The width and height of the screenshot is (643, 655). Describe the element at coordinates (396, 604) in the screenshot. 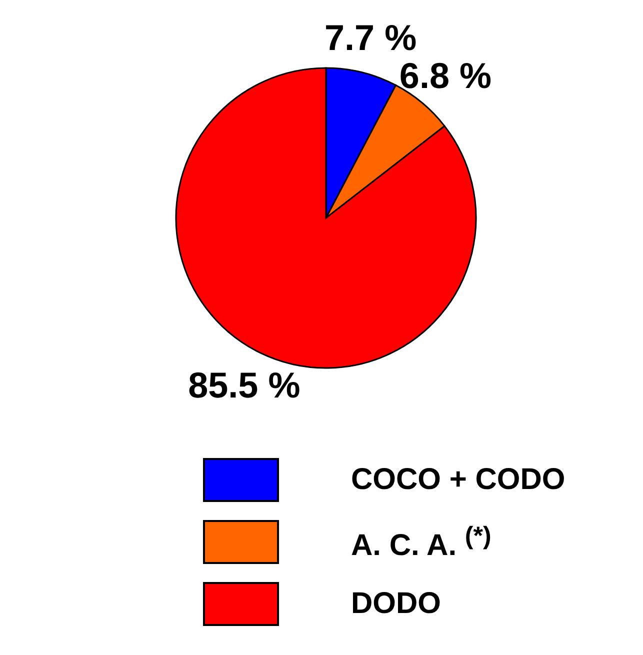

I see `legend-label: DODO` at that location.